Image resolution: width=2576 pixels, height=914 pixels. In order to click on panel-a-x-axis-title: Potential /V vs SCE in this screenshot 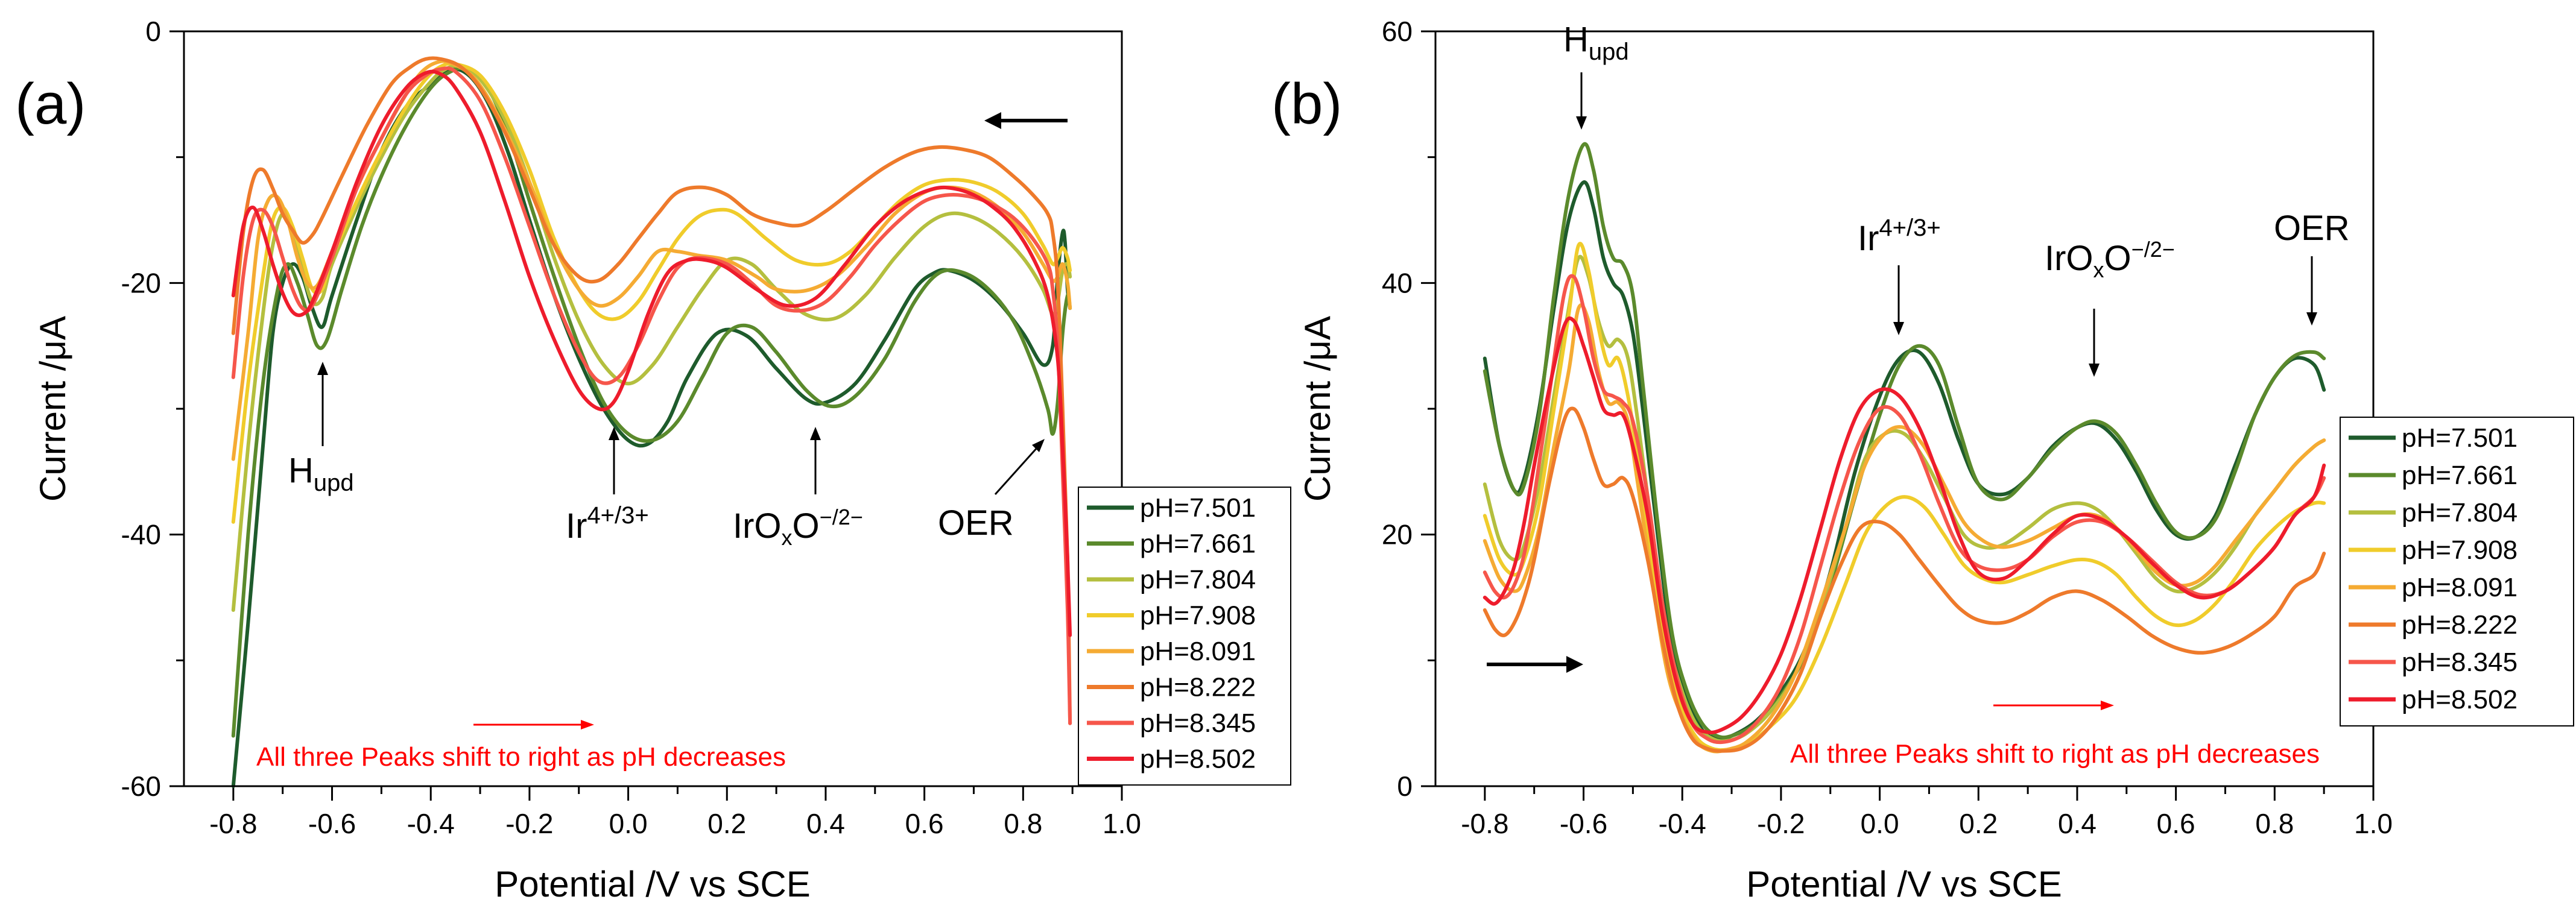, I will do `click(653, 884)`.